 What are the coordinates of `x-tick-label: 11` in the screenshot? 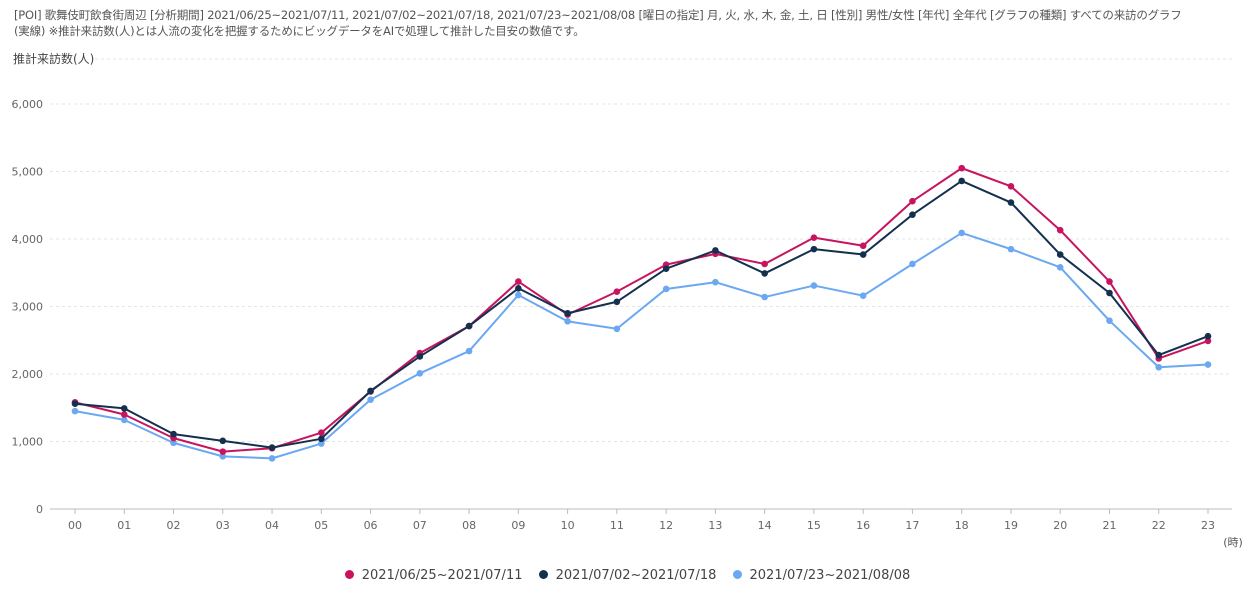 It's located at (617, 525).